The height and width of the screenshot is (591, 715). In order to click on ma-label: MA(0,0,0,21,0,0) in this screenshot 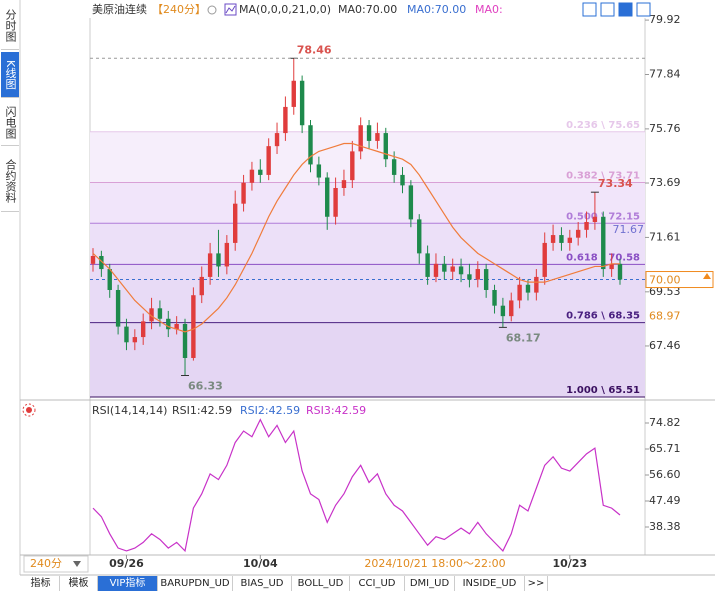, I will do `click(285, 9)`.